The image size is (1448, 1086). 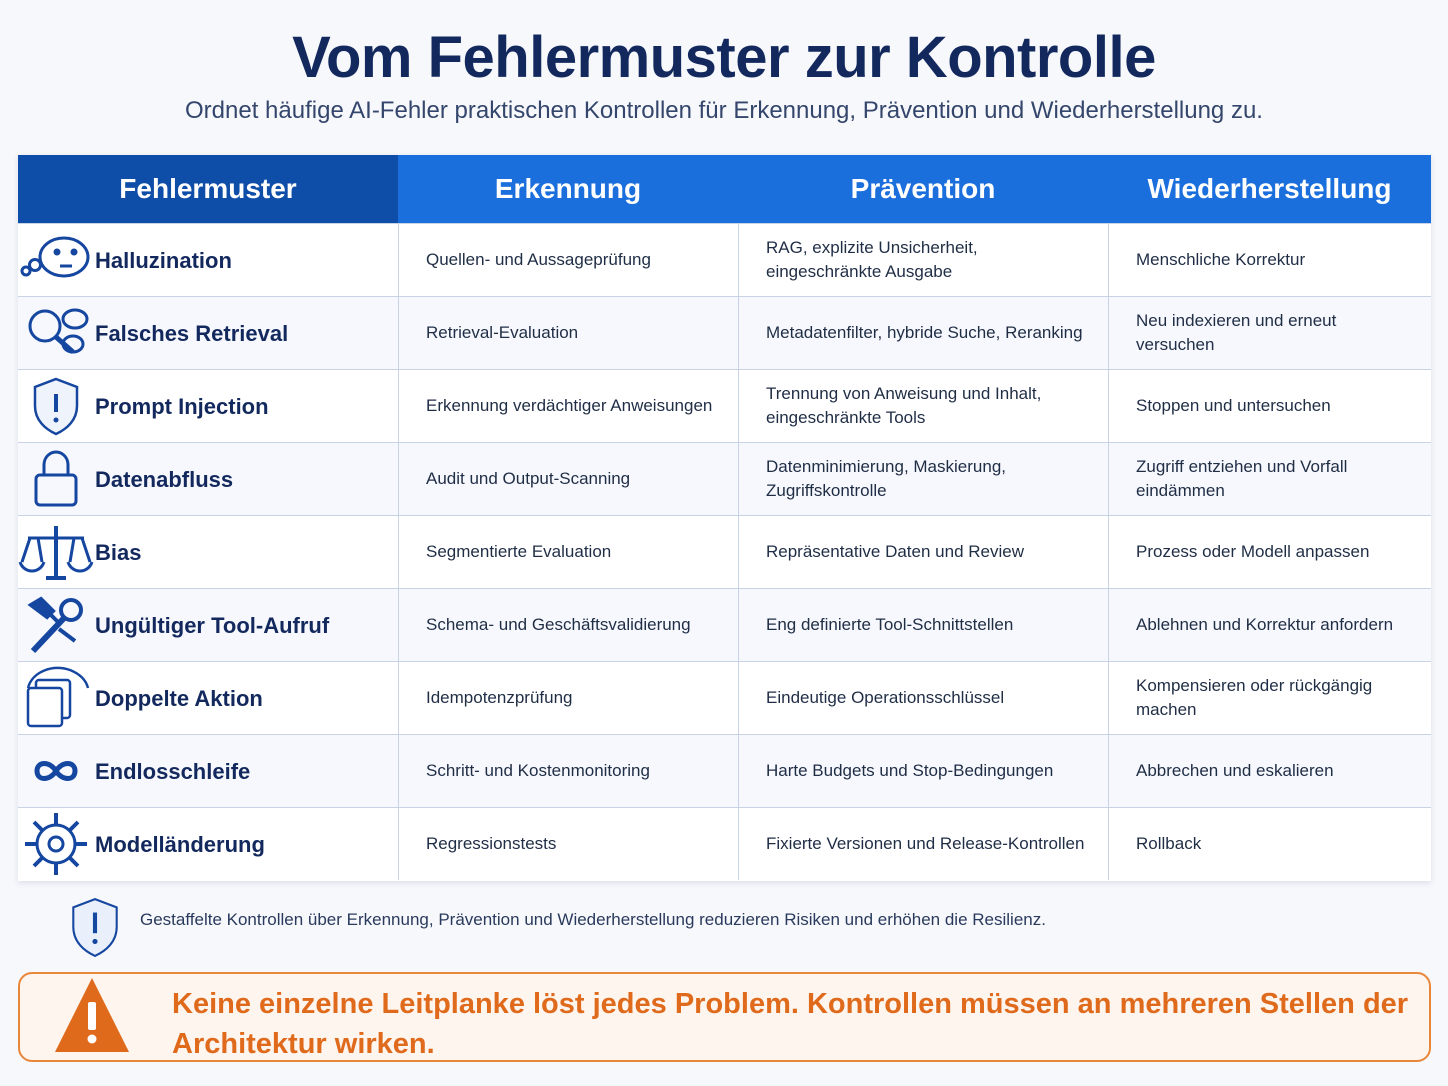 I want to click on detection-cell: Schritt- und Kostenmonitoring, so click(x=568, y=771).